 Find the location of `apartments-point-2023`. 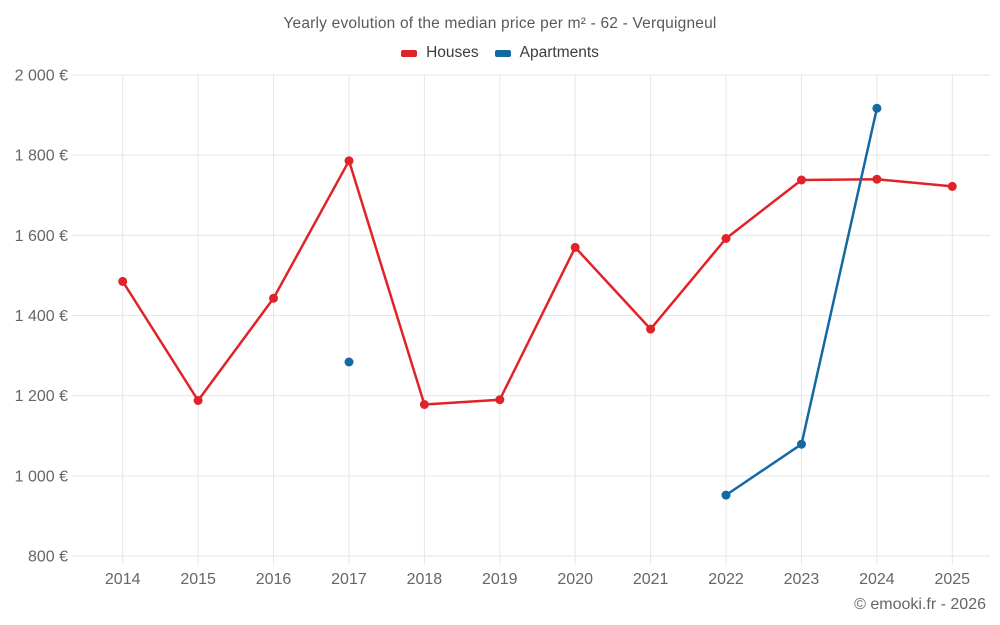

apartments-point-2023 is located at coordinates (801, 444).